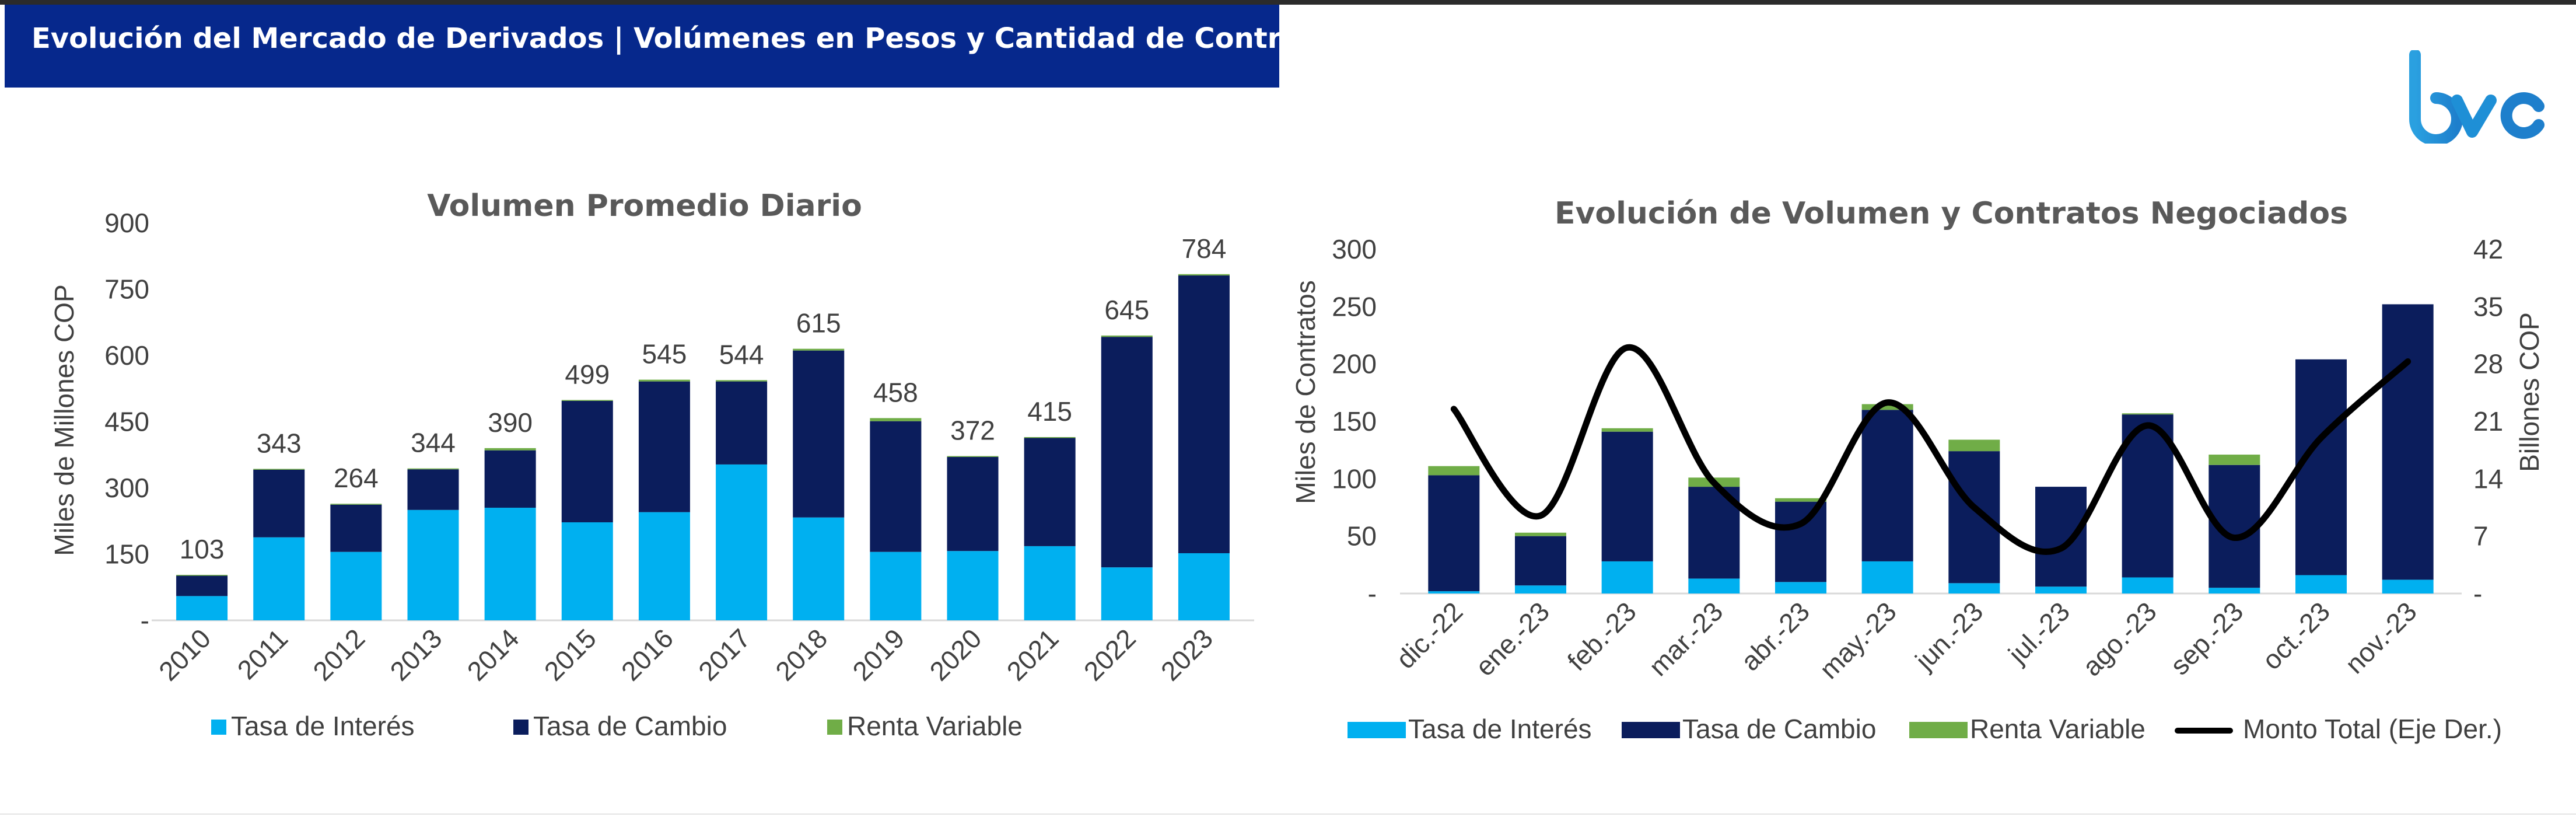 This screenshot has width=2576, height=817. What do you see at coordinates (2488, 249) in the screenshot?
I see `y2-tick-label: 42` at bounding box center [2488, 249].